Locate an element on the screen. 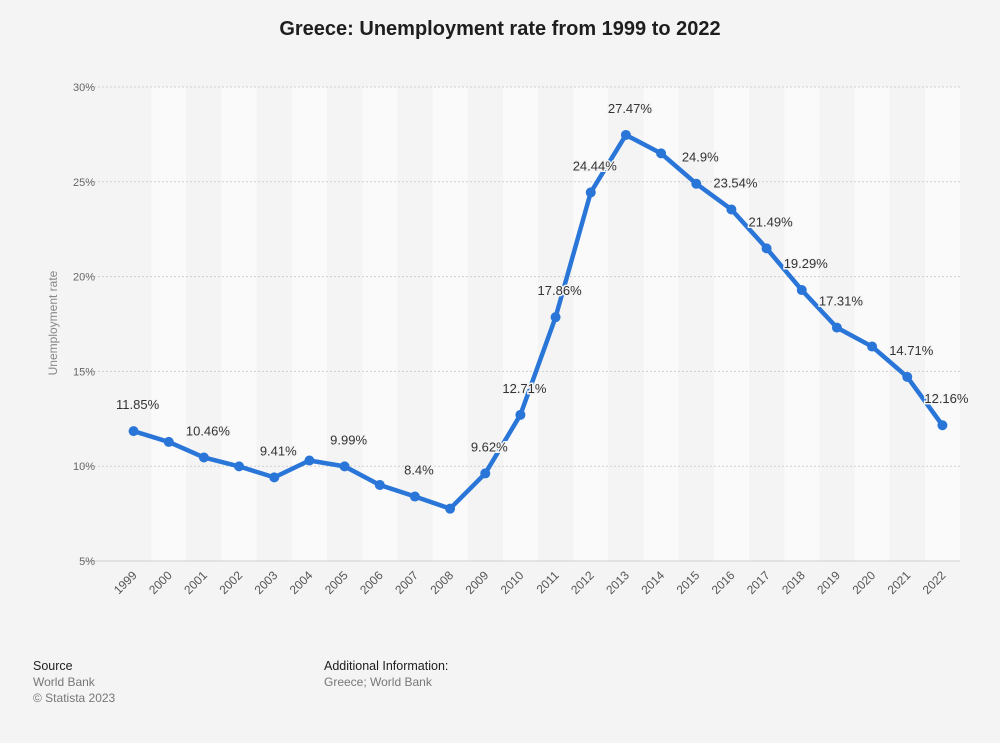  y-tick-label: 5% is located at coordinates (87, 562).